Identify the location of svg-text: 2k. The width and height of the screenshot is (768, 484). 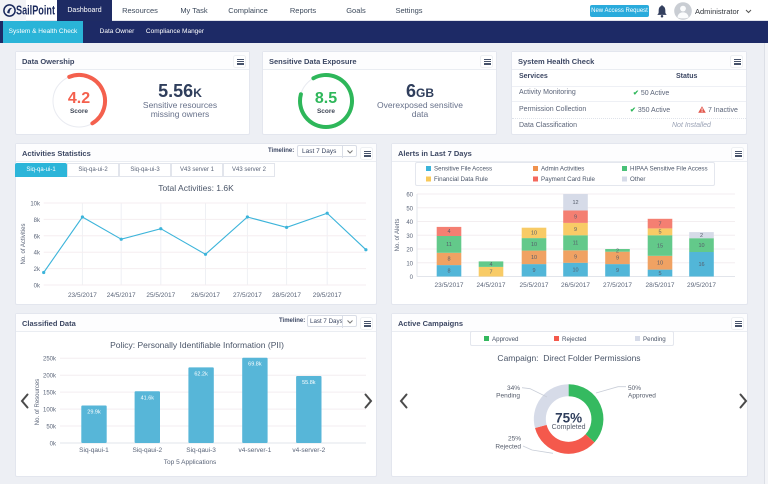
(37, 270).